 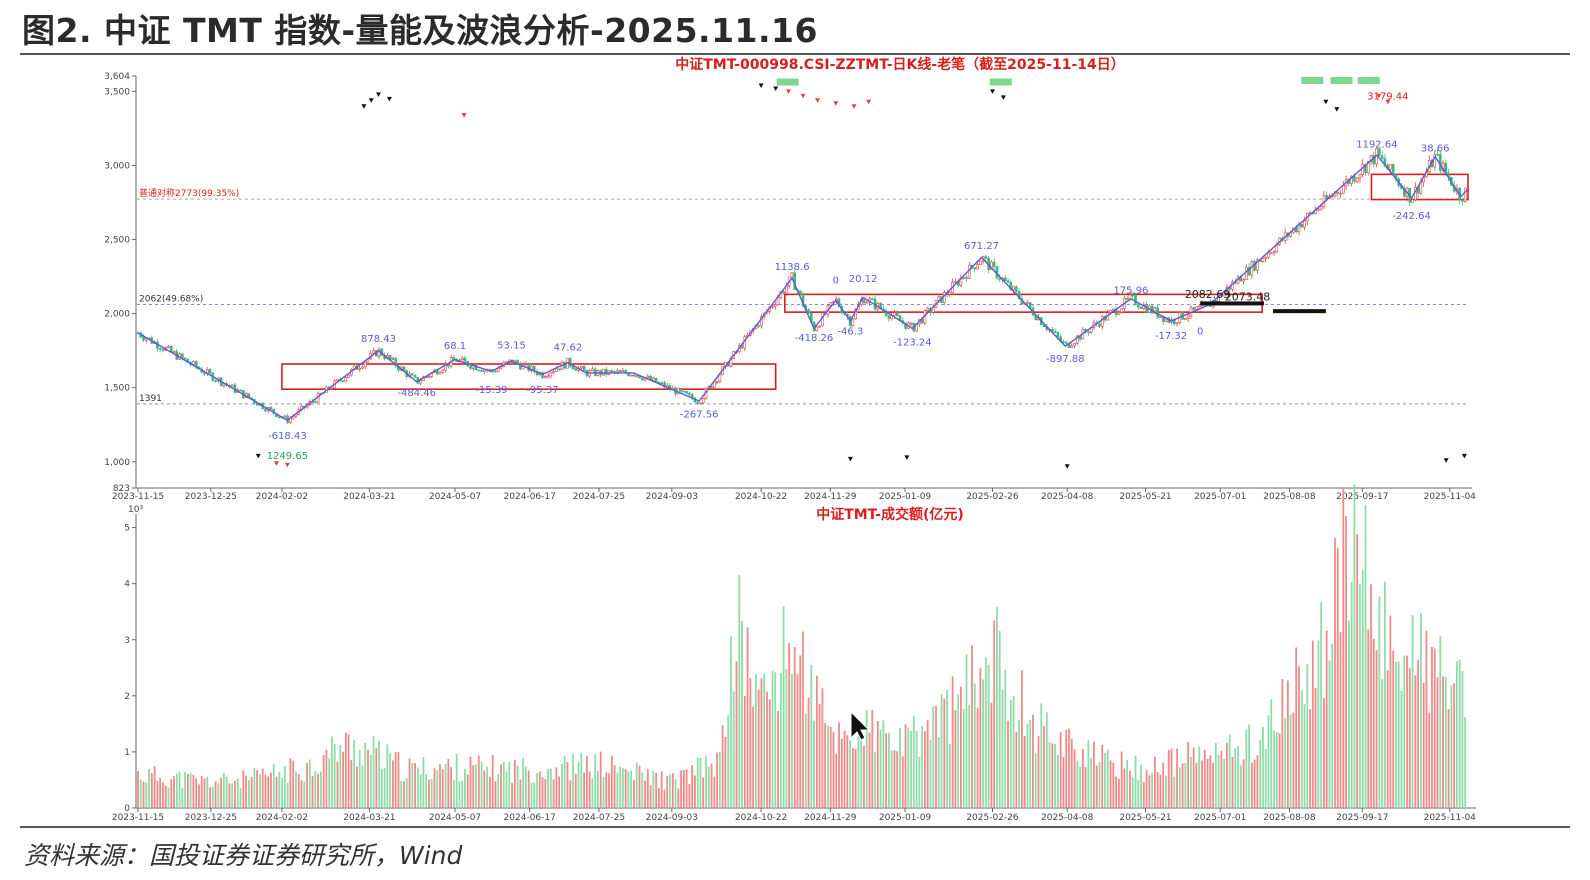 What do you see at coordinates (455, 346) in the screenshot?
I see `annotation-4: 68.1` at bounding box center [455, 346].